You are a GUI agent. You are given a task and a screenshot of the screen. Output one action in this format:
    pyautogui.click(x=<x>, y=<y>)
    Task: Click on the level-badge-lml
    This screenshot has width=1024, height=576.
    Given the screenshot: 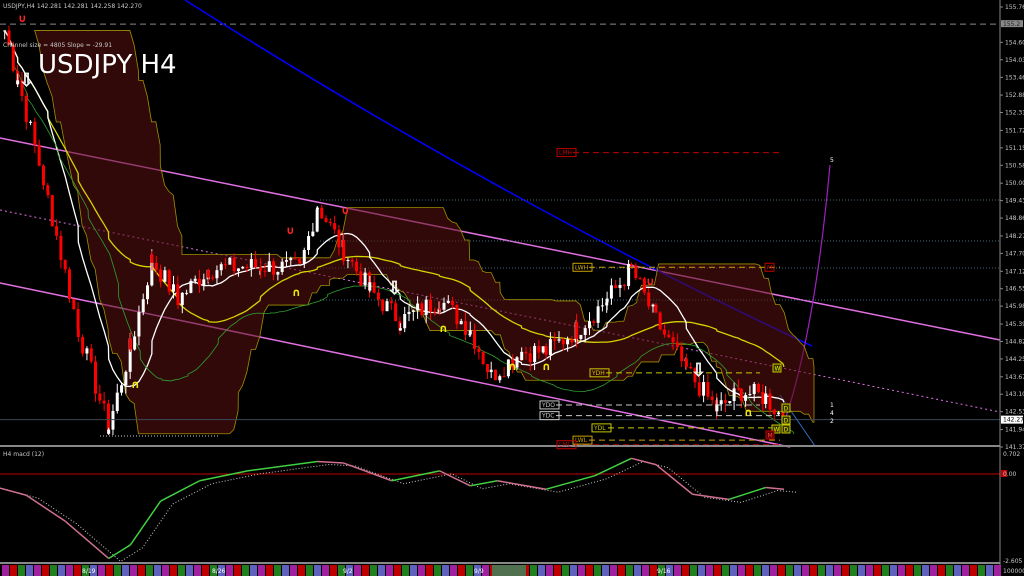 What is the action you would take?
    pyautogui.click(x=566, y=445)
    